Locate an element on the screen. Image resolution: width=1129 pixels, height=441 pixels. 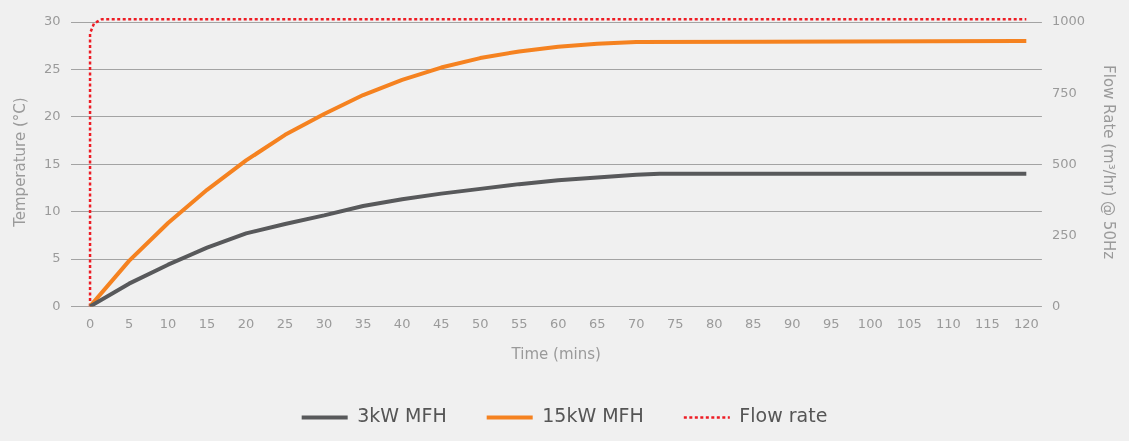
x-tick-label: 30 is located at coordinates (324, 323).